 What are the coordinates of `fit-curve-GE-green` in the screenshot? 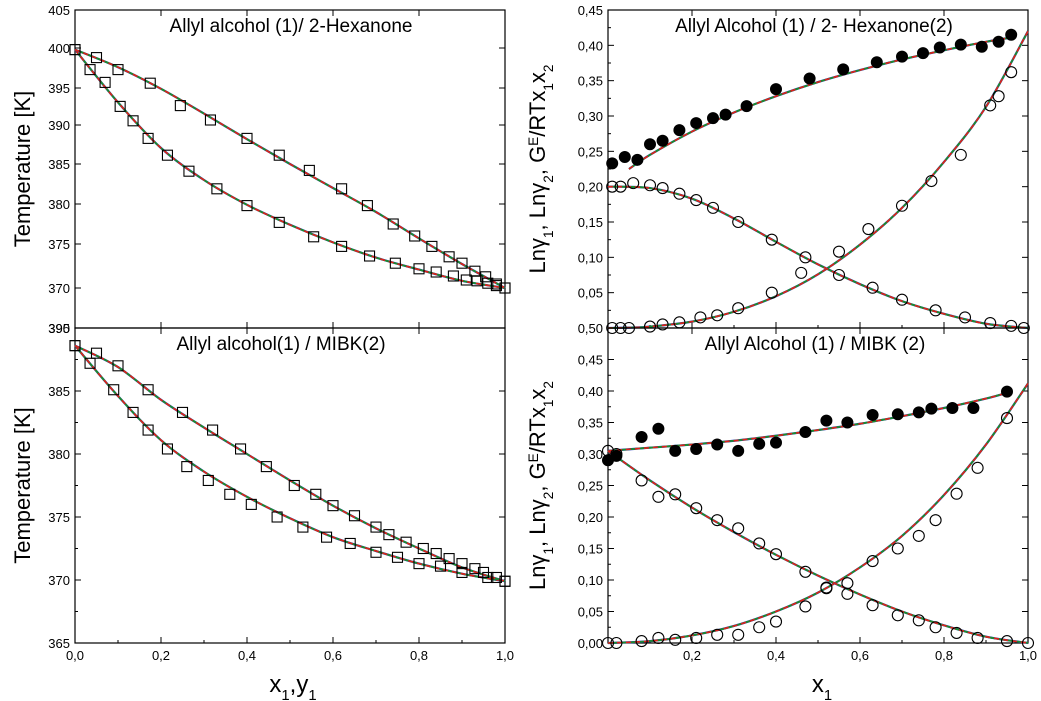 It's located at (809, 421).